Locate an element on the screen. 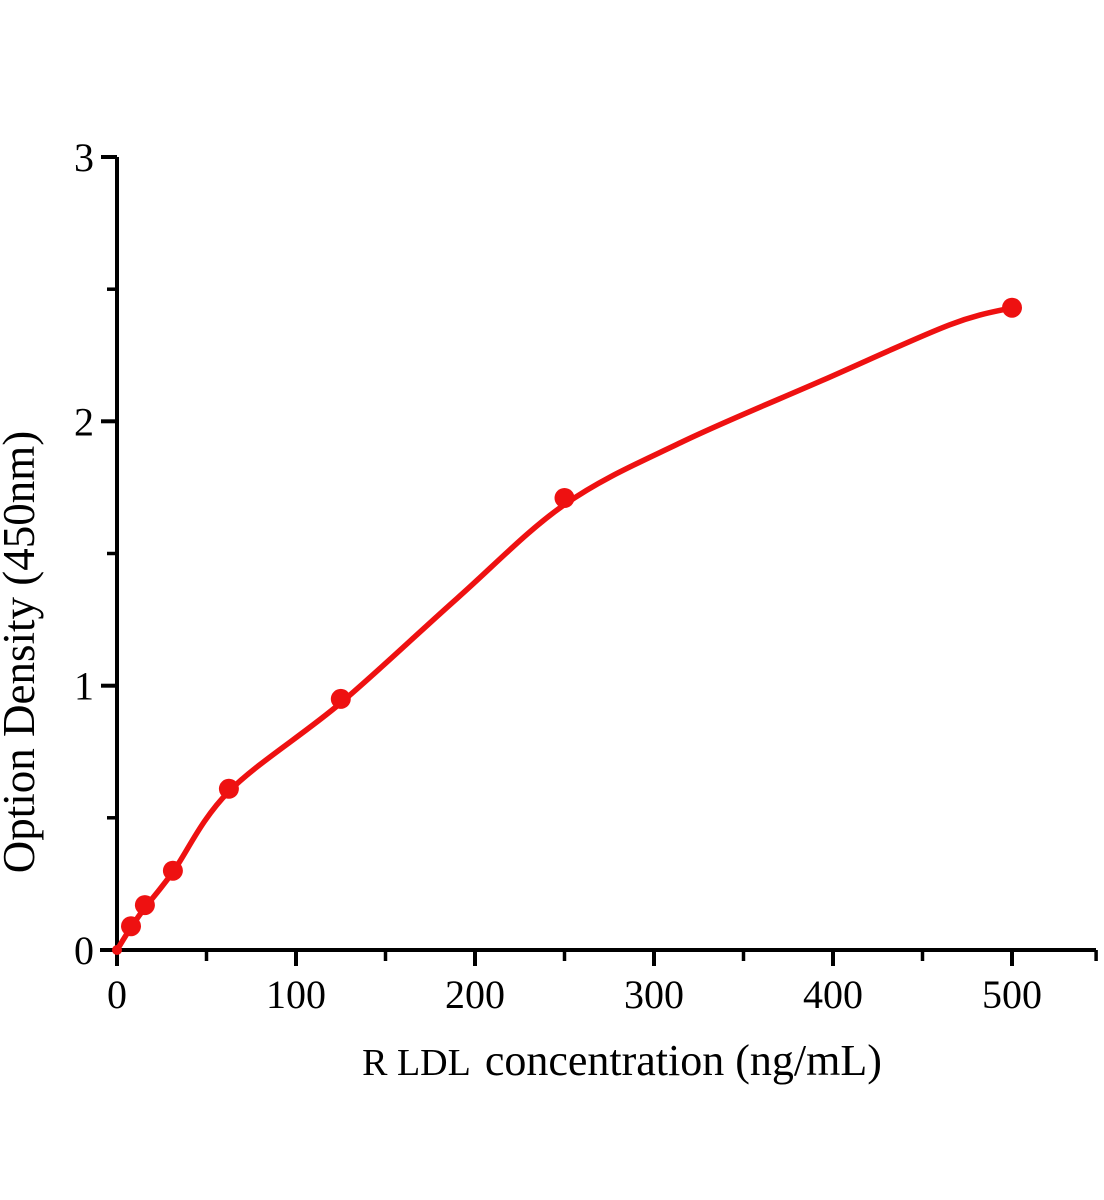 This screenshot has height=1200, width=1104. y-axis-title: Option Density (450nm) is located at coordinates (22, 652).